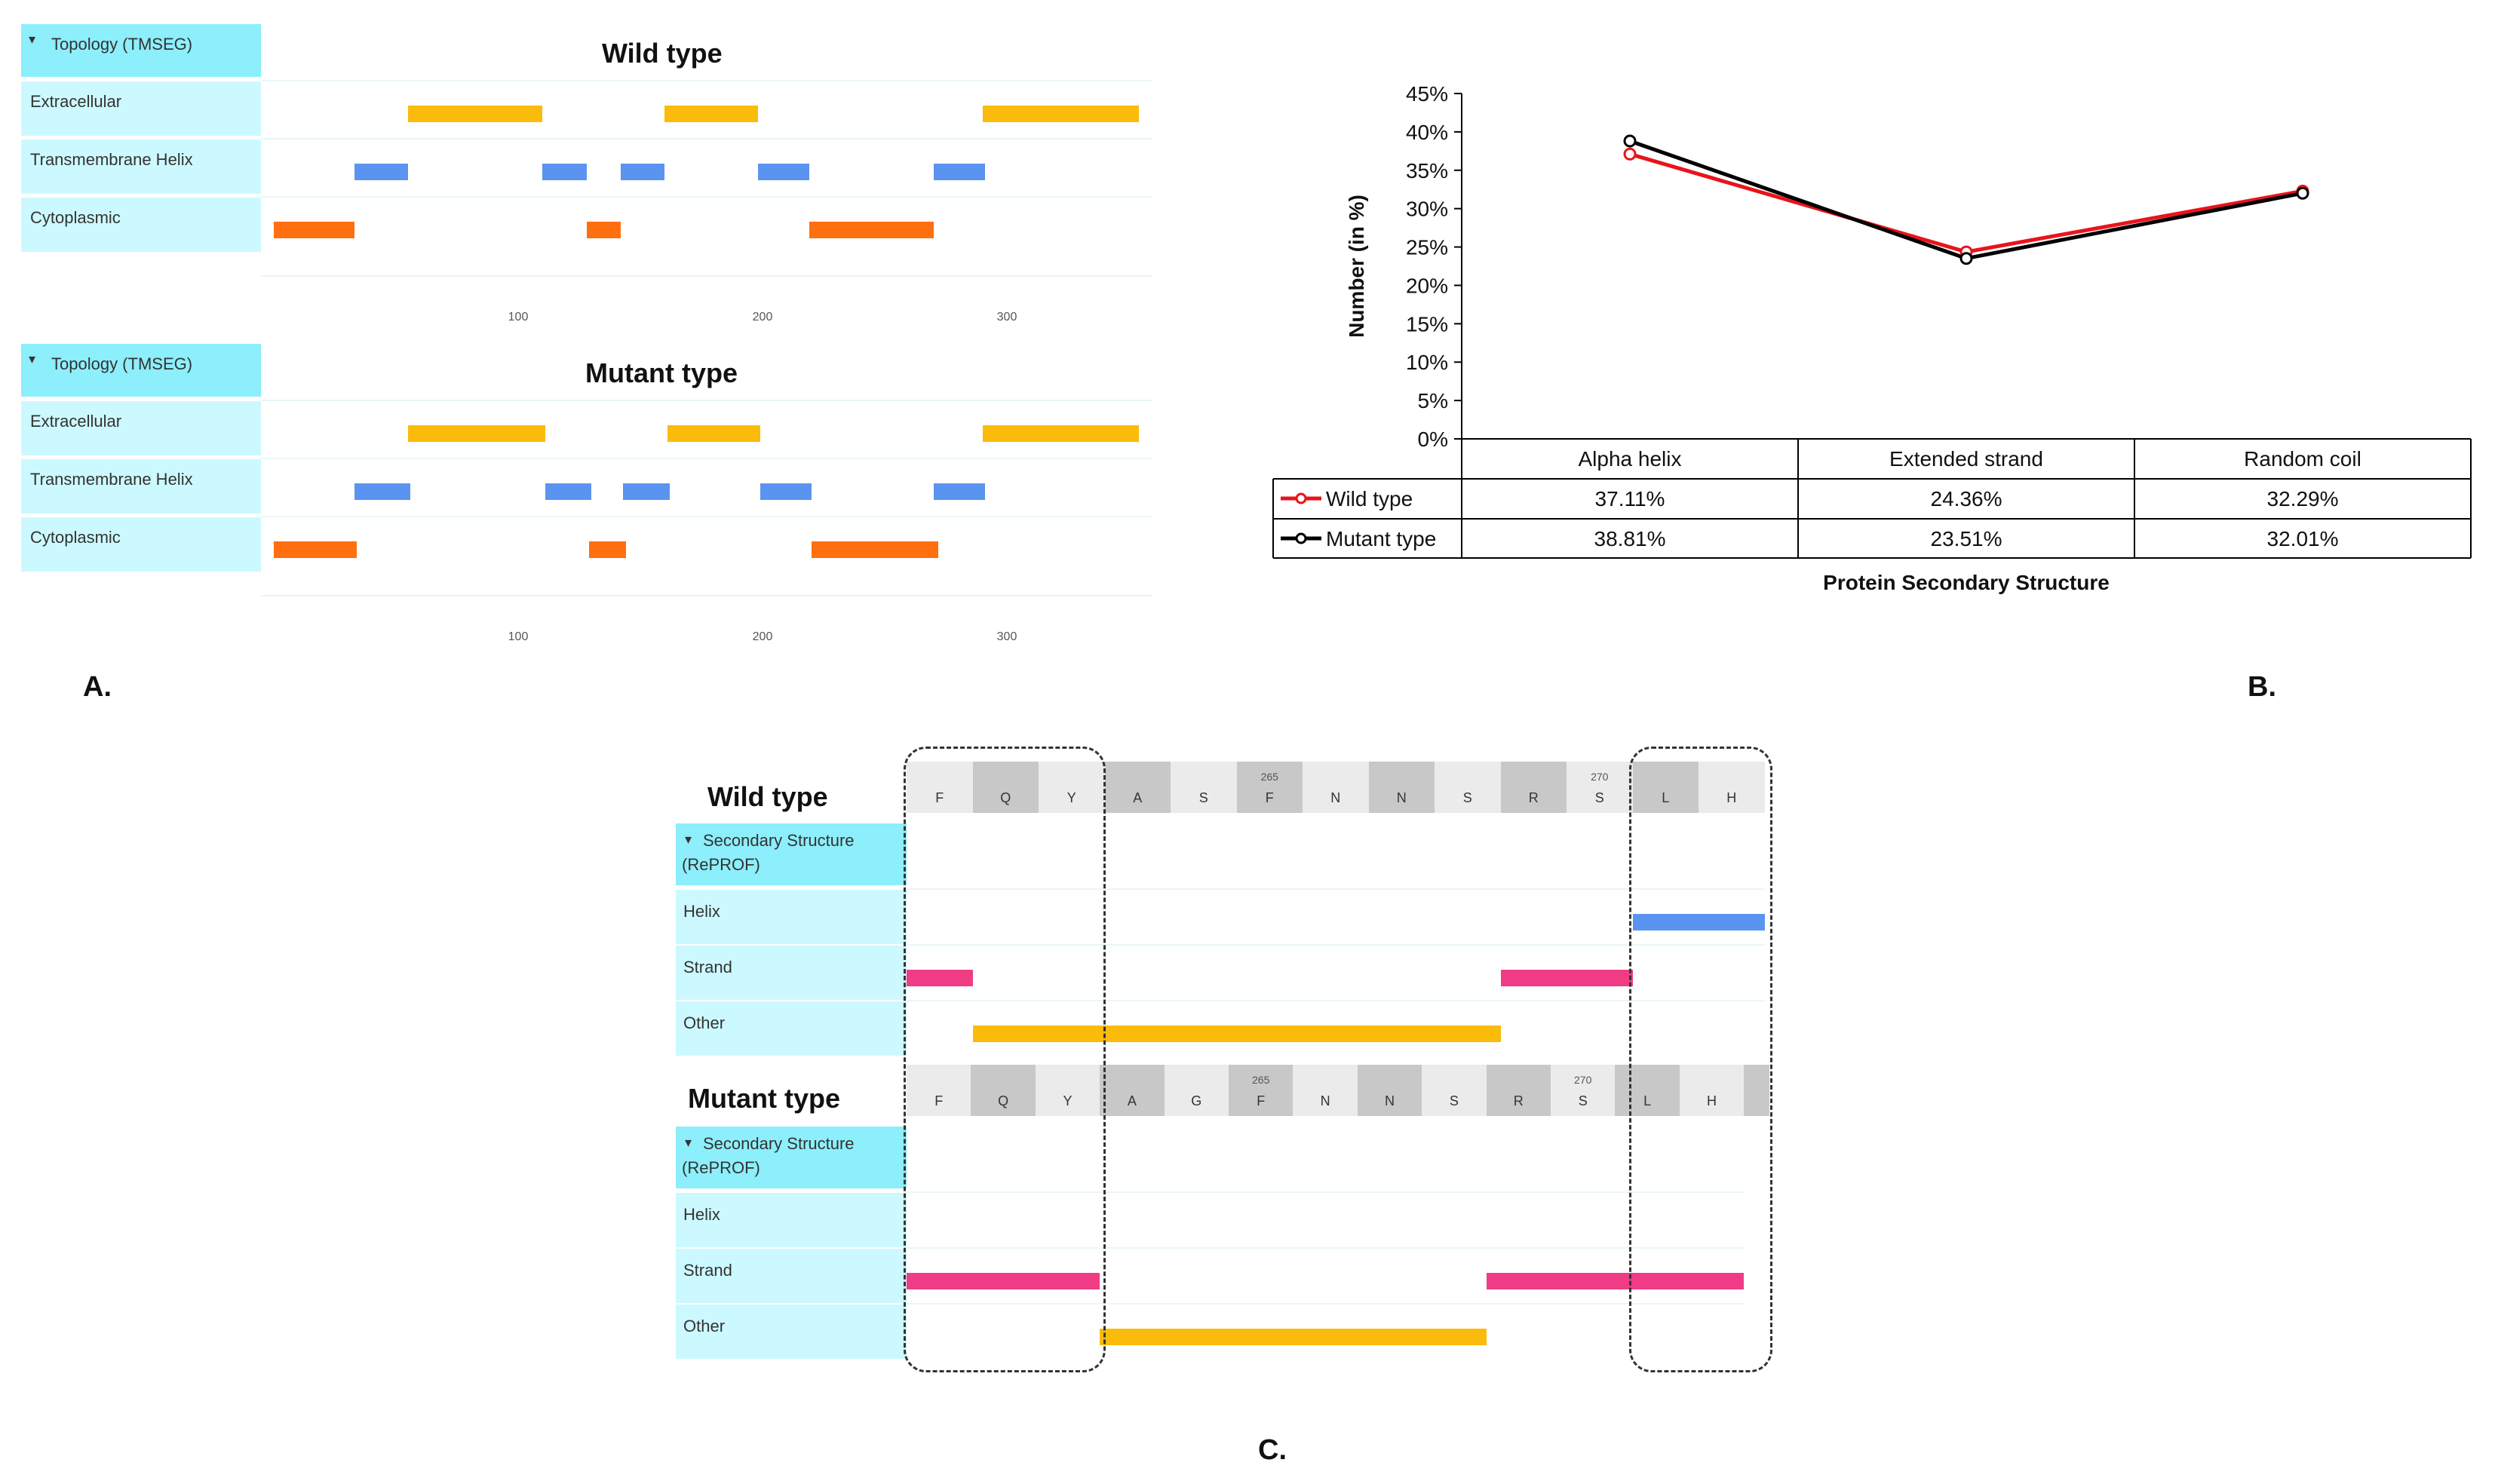  Describe the element at coordinates (779, 840) in the screenshot. I see `header-line-1: Secondary Structure` at that location.